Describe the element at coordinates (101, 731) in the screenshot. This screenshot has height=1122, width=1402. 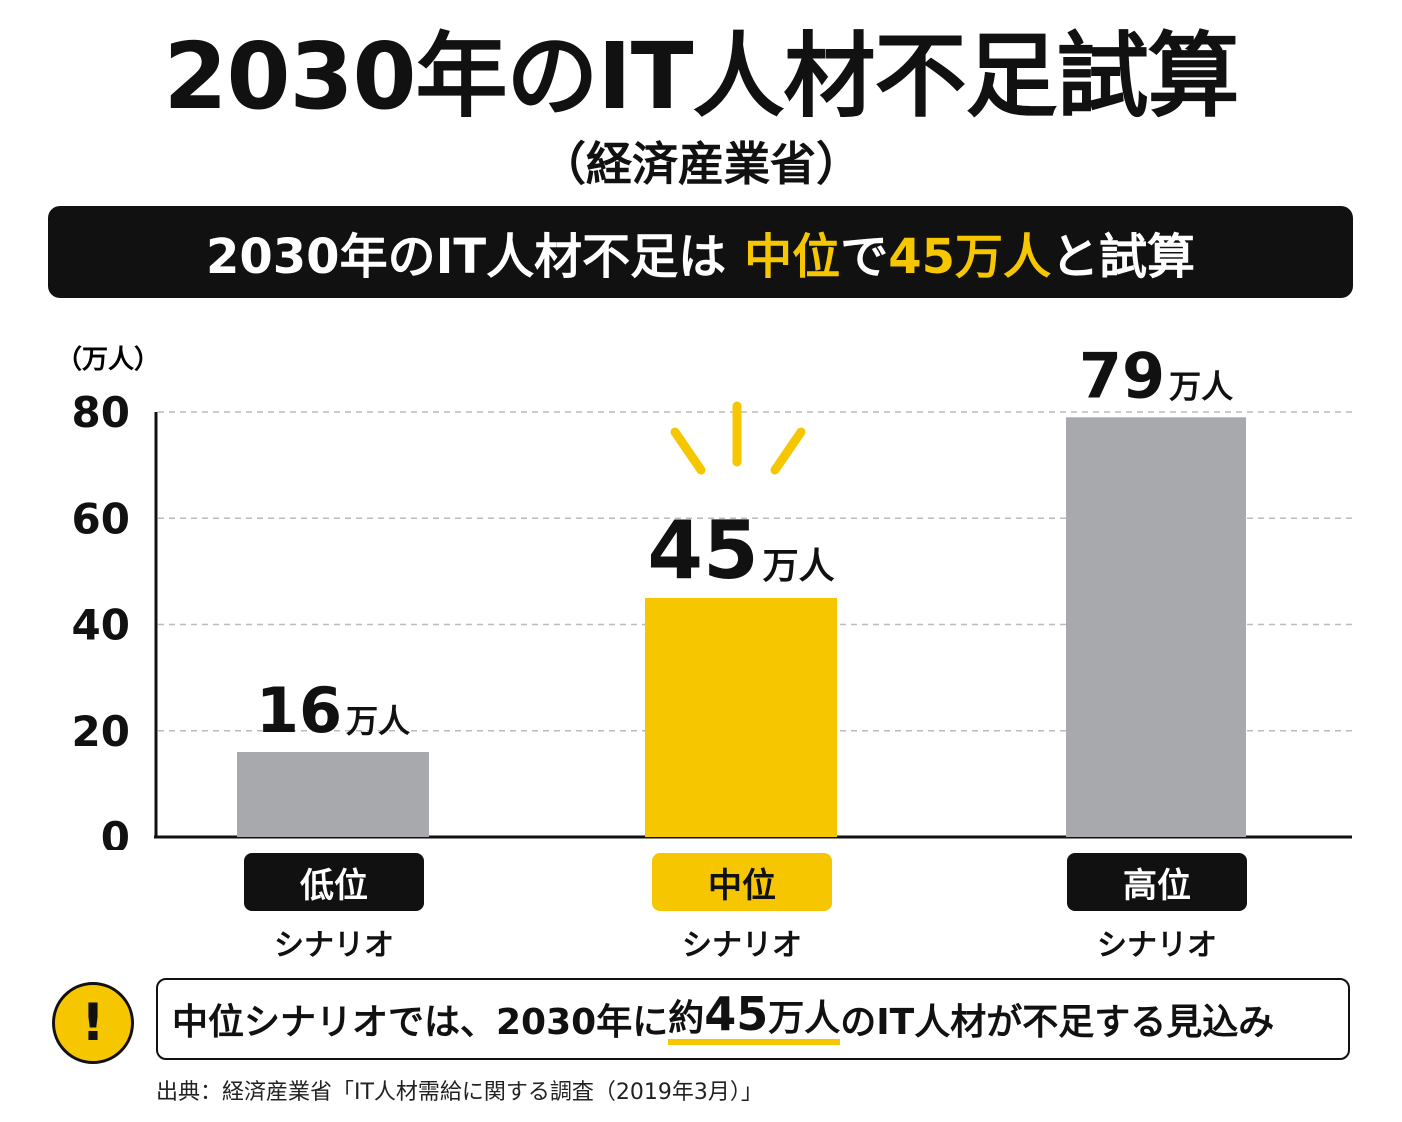
I see `y-tick-label: 20` at that location.